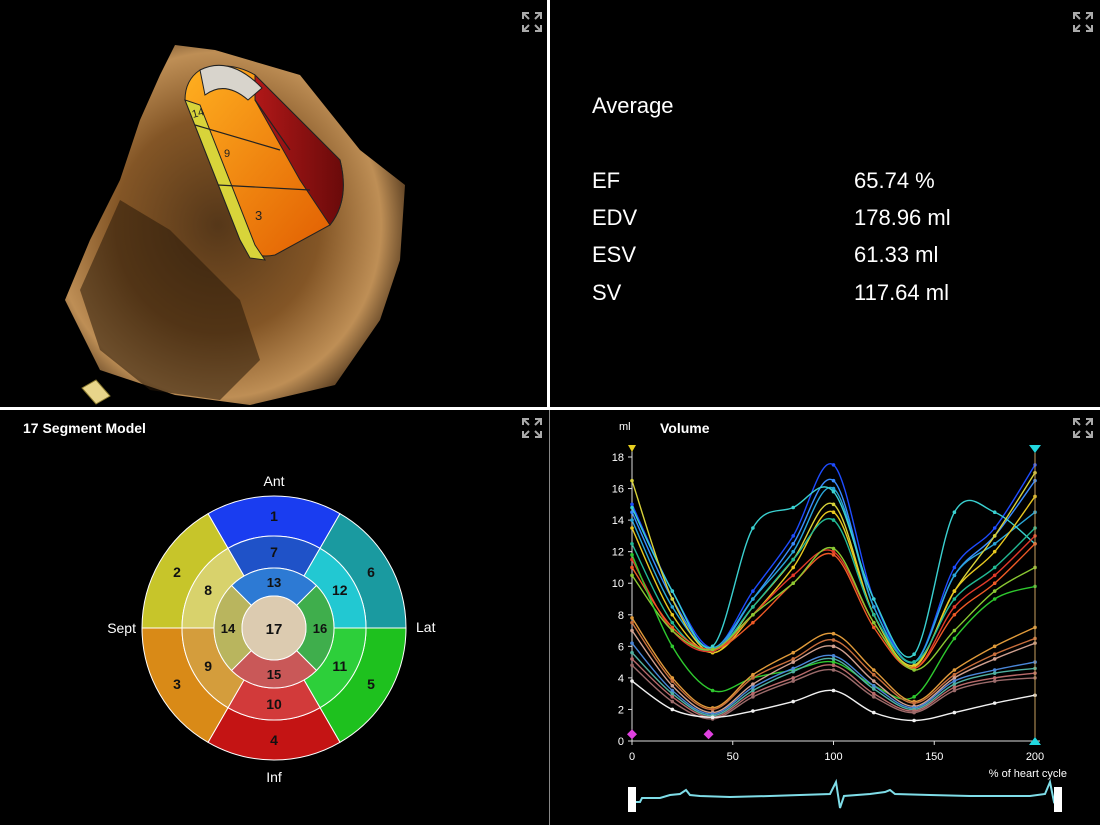 The image size is (1100, 825). Describe the element at coordinates (258, 215) in the screenshot. I see `lv-segment-label: 3` at that location.